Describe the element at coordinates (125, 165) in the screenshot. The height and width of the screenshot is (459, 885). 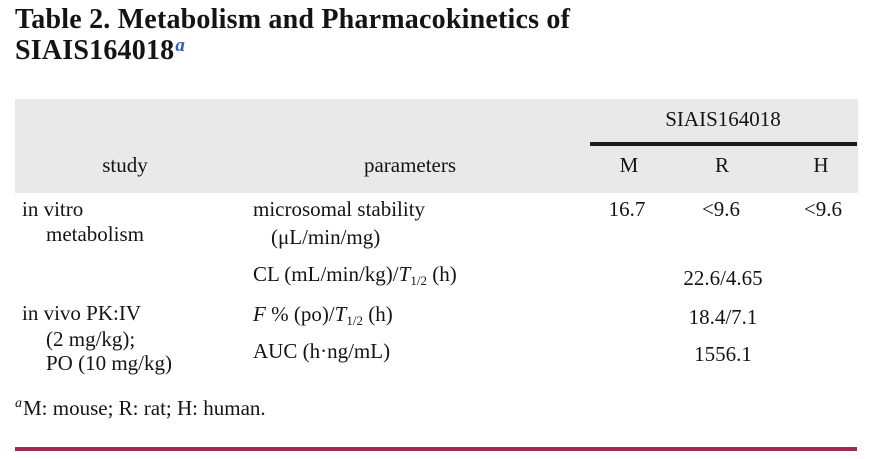
I see `column-header-study: study` at that location.